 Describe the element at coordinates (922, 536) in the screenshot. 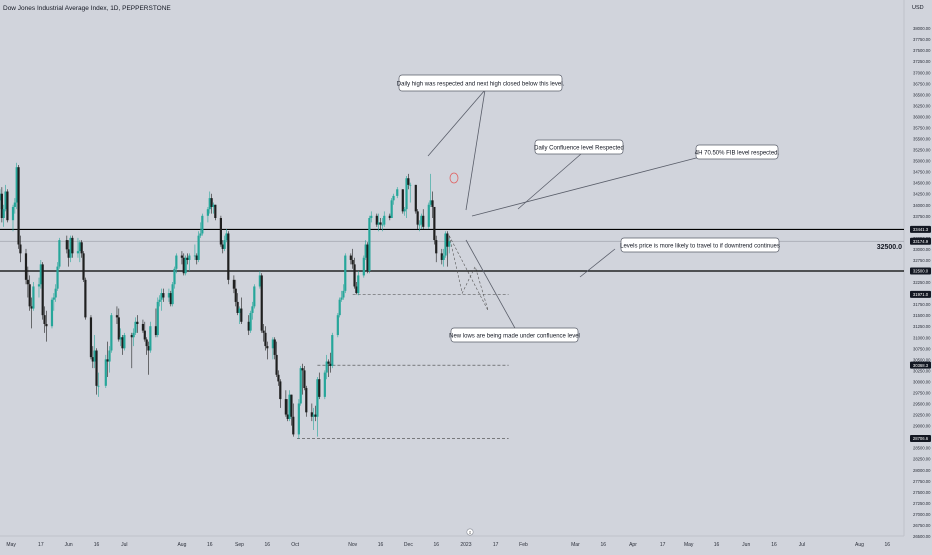

I see `y-tick-label: 26500.00` at that location.